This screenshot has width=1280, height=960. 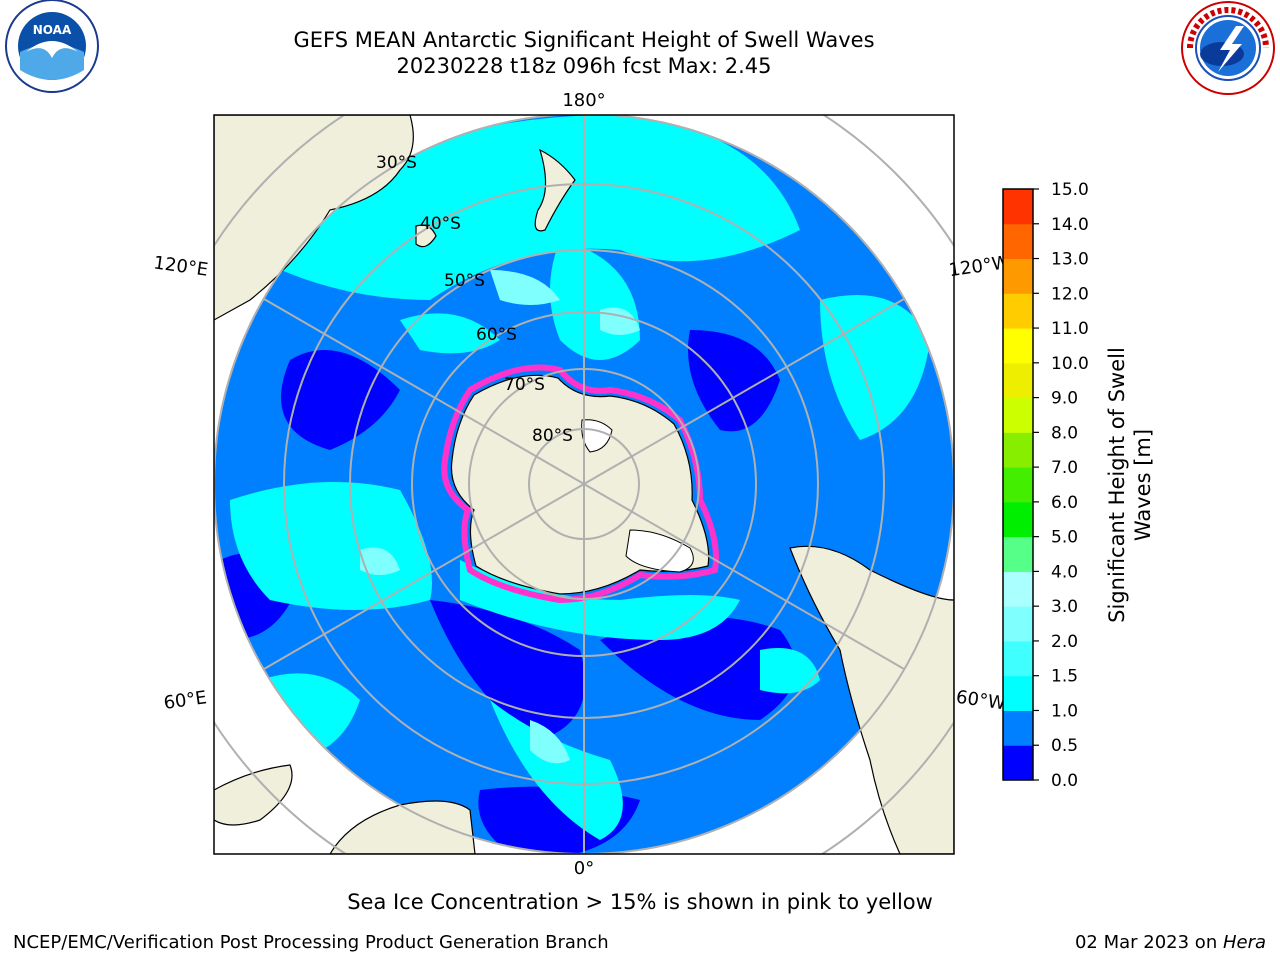 I want to click on colorbar-tick-label: 2.0, so click(x=1064, y=642).